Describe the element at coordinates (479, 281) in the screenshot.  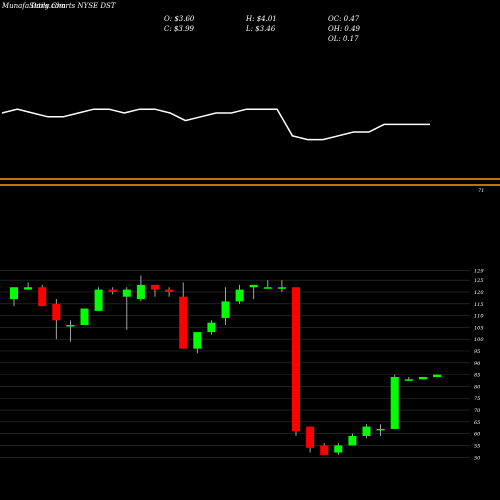
I see `y-tick-label: 125` at that location.